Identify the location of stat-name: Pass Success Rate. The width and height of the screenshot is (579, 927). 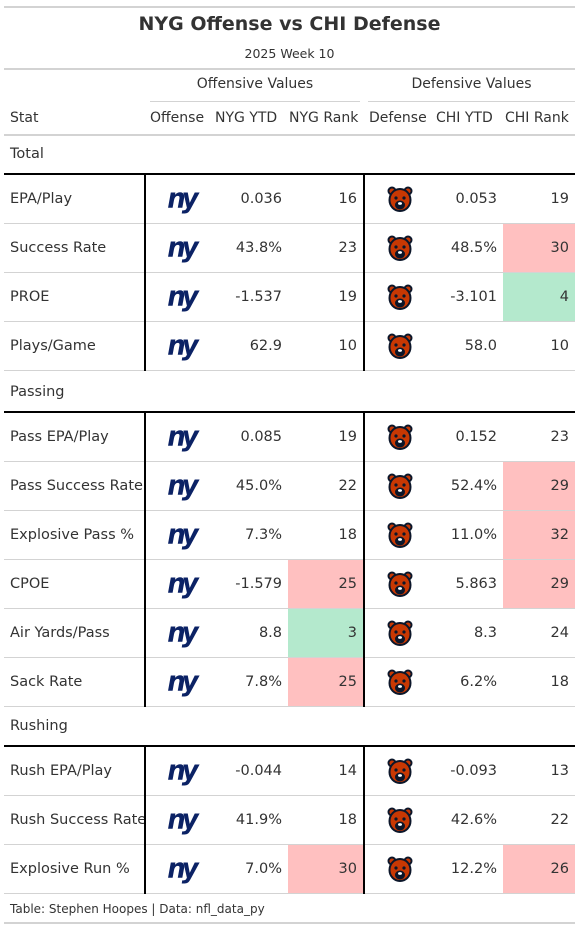
(76, 486).